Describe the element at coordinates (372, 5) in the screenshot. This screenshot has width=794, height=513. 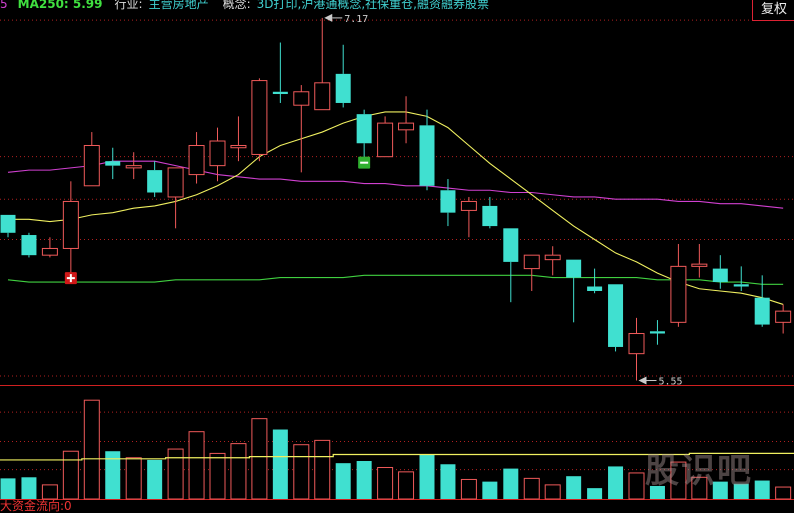
I see `concept-value: 3D打印,沪港通概念,社保重仓,融资融券股票` at that location.